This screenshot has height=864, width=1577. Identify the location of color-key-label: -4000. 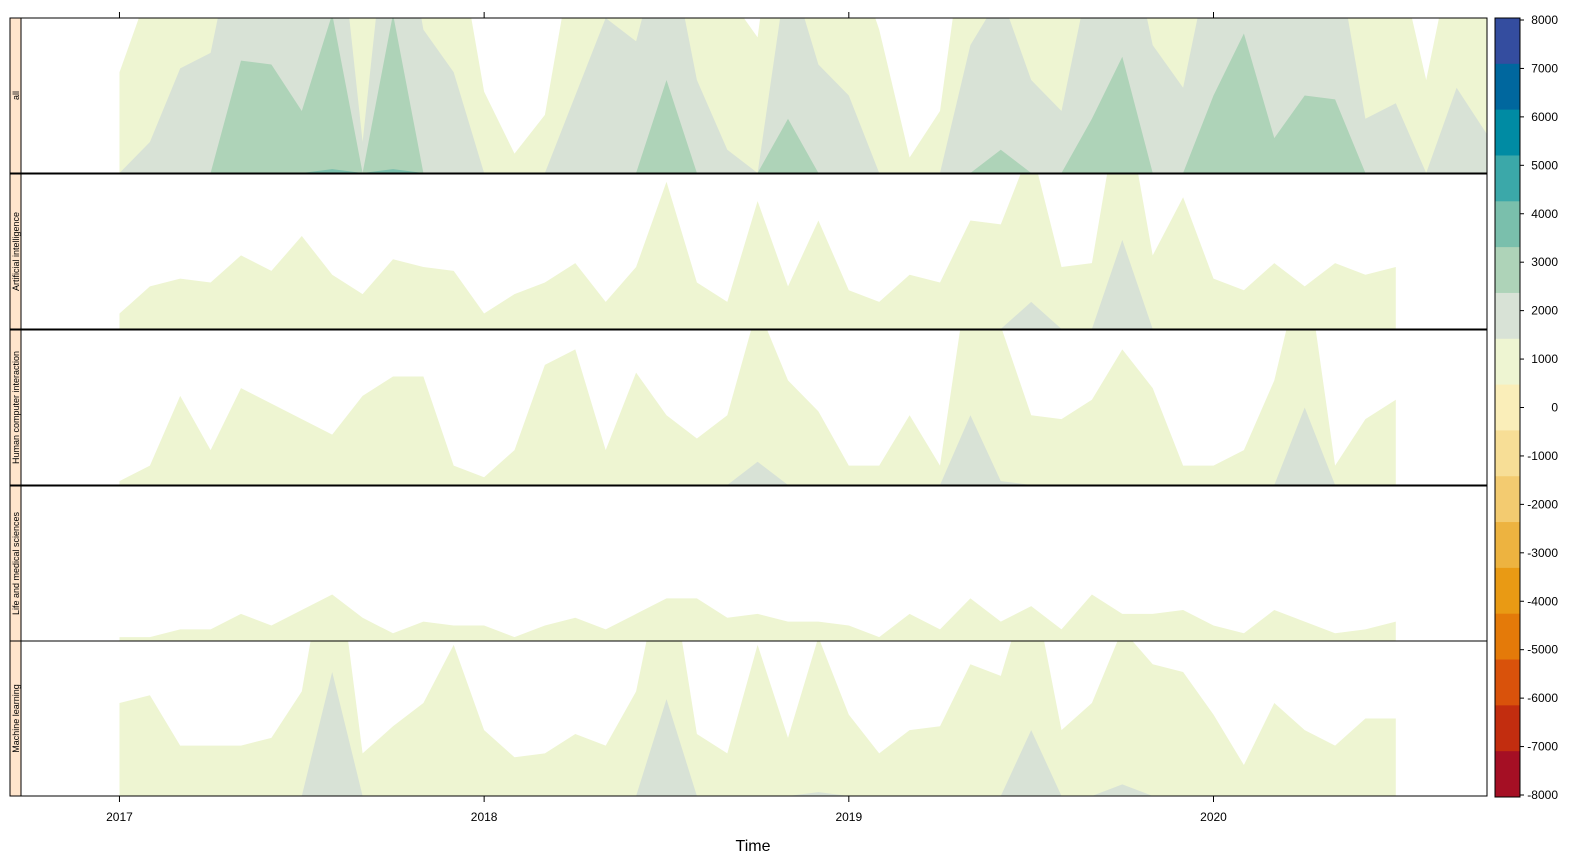
(1542, 601).